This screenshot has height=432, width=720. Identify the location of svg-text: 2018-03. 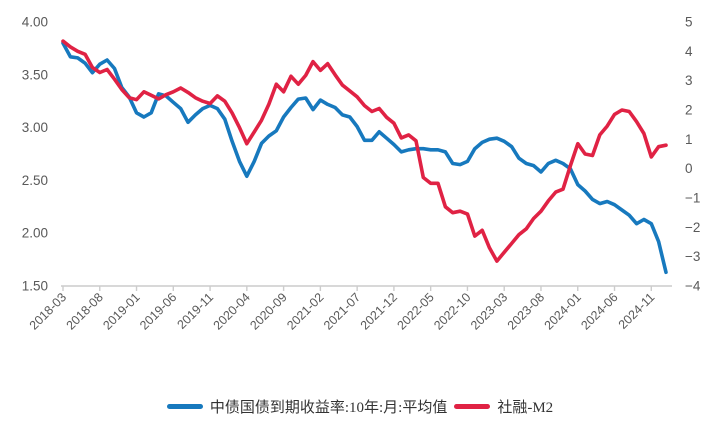
(48, 311).